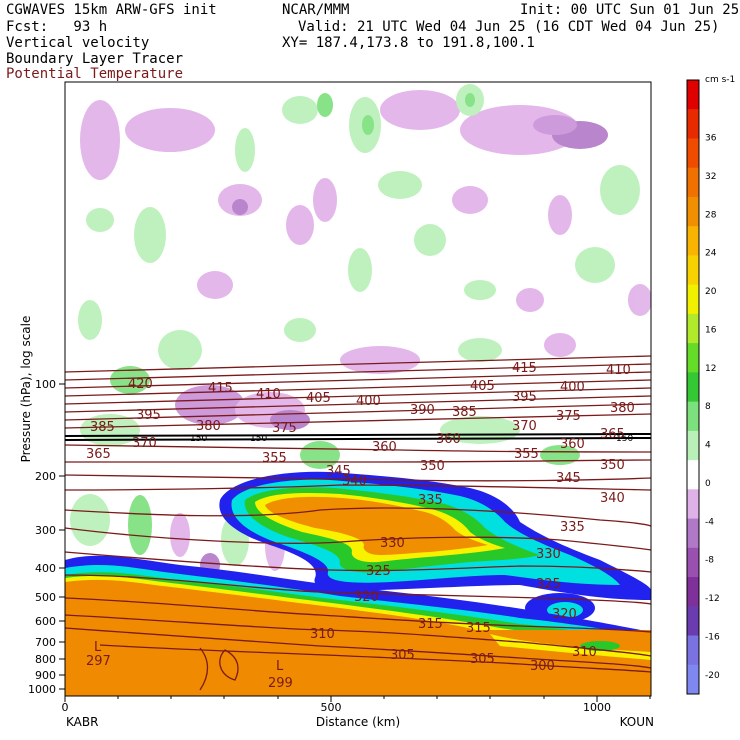 The height and width of the screenshot is (740, 740). What do you see at coordinates (111, 10) in the screenshot?
I see `model-title: CGWAVES 15km ARW-GFS init` at bounding box center [111, 10].